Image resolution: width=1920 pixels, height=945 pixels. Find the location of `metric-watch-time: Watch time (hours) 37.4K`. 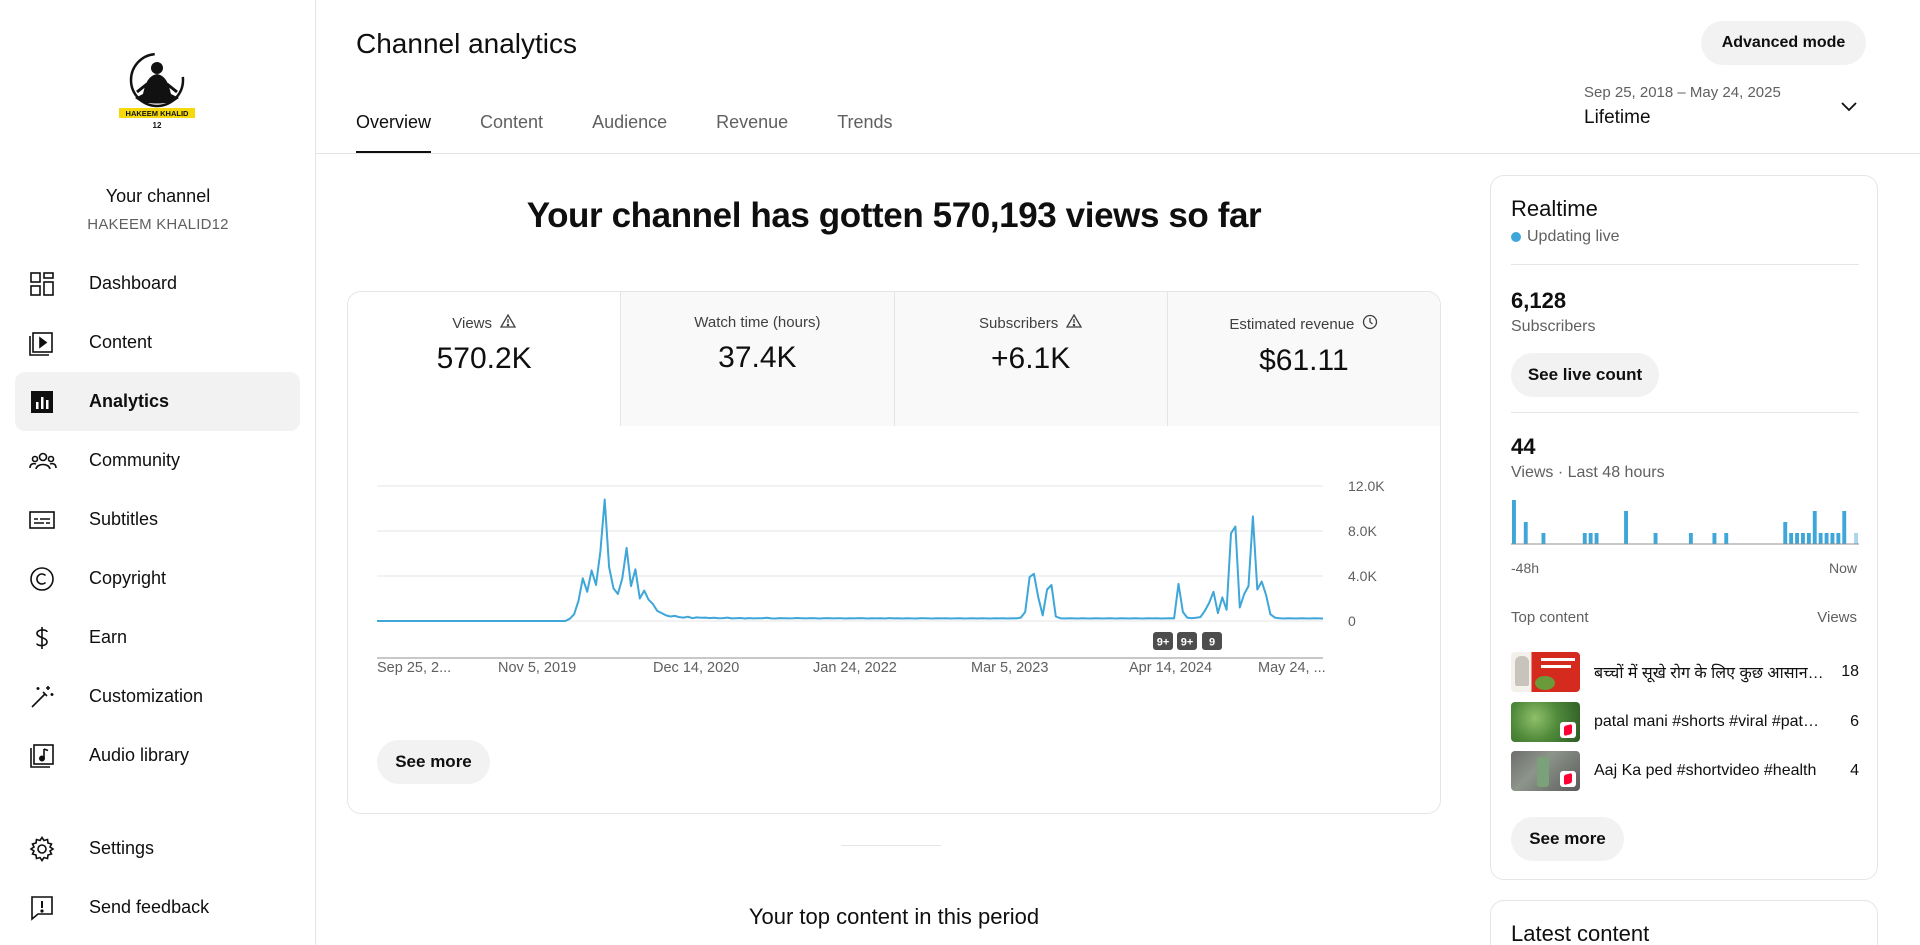

metric-watch-time: Watch time (hours) 37.4K is located at coordinates (757, 359).